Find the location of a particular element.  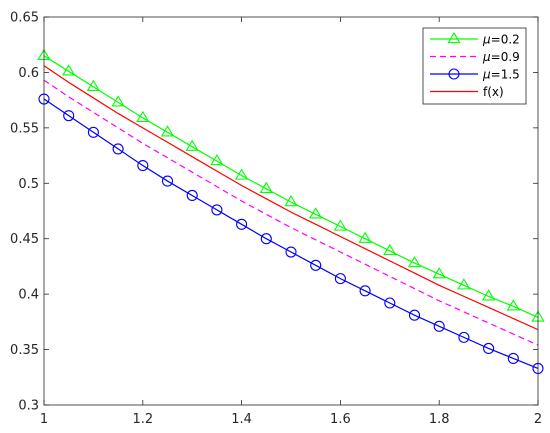

y-tick-label: 0.65 is located at coordinates (24, 18).